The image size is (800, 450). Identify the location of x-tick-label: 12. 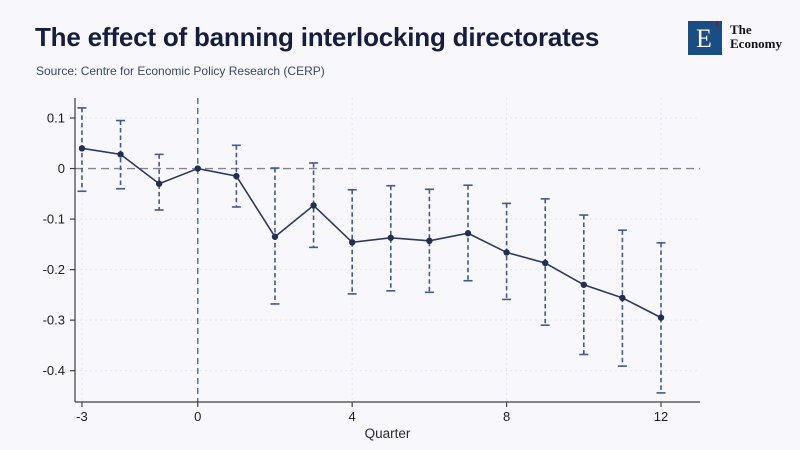
(661, 416).